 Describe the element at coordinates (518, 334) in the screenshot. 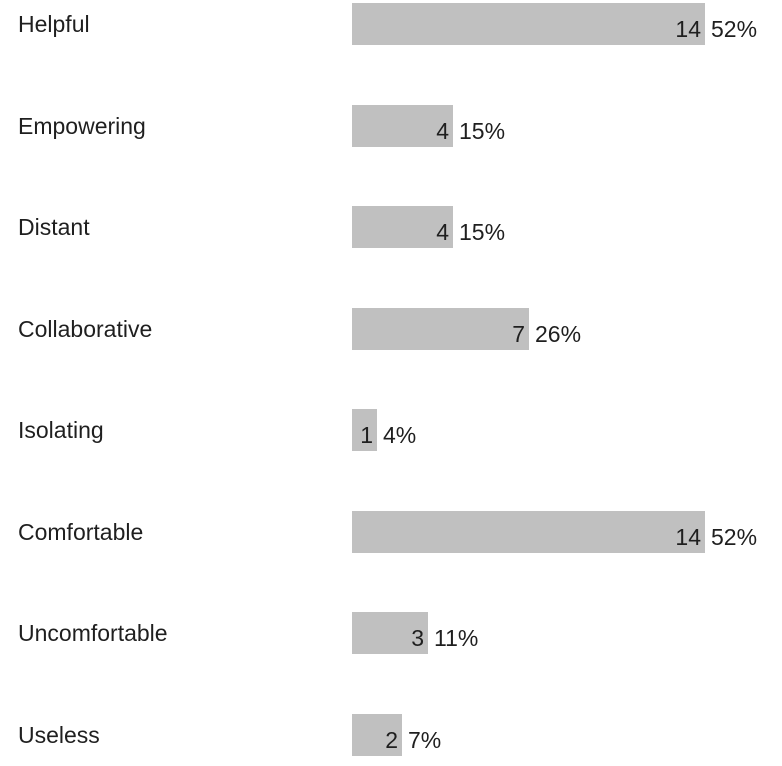

I see `bar-count-label: 7` at that location.